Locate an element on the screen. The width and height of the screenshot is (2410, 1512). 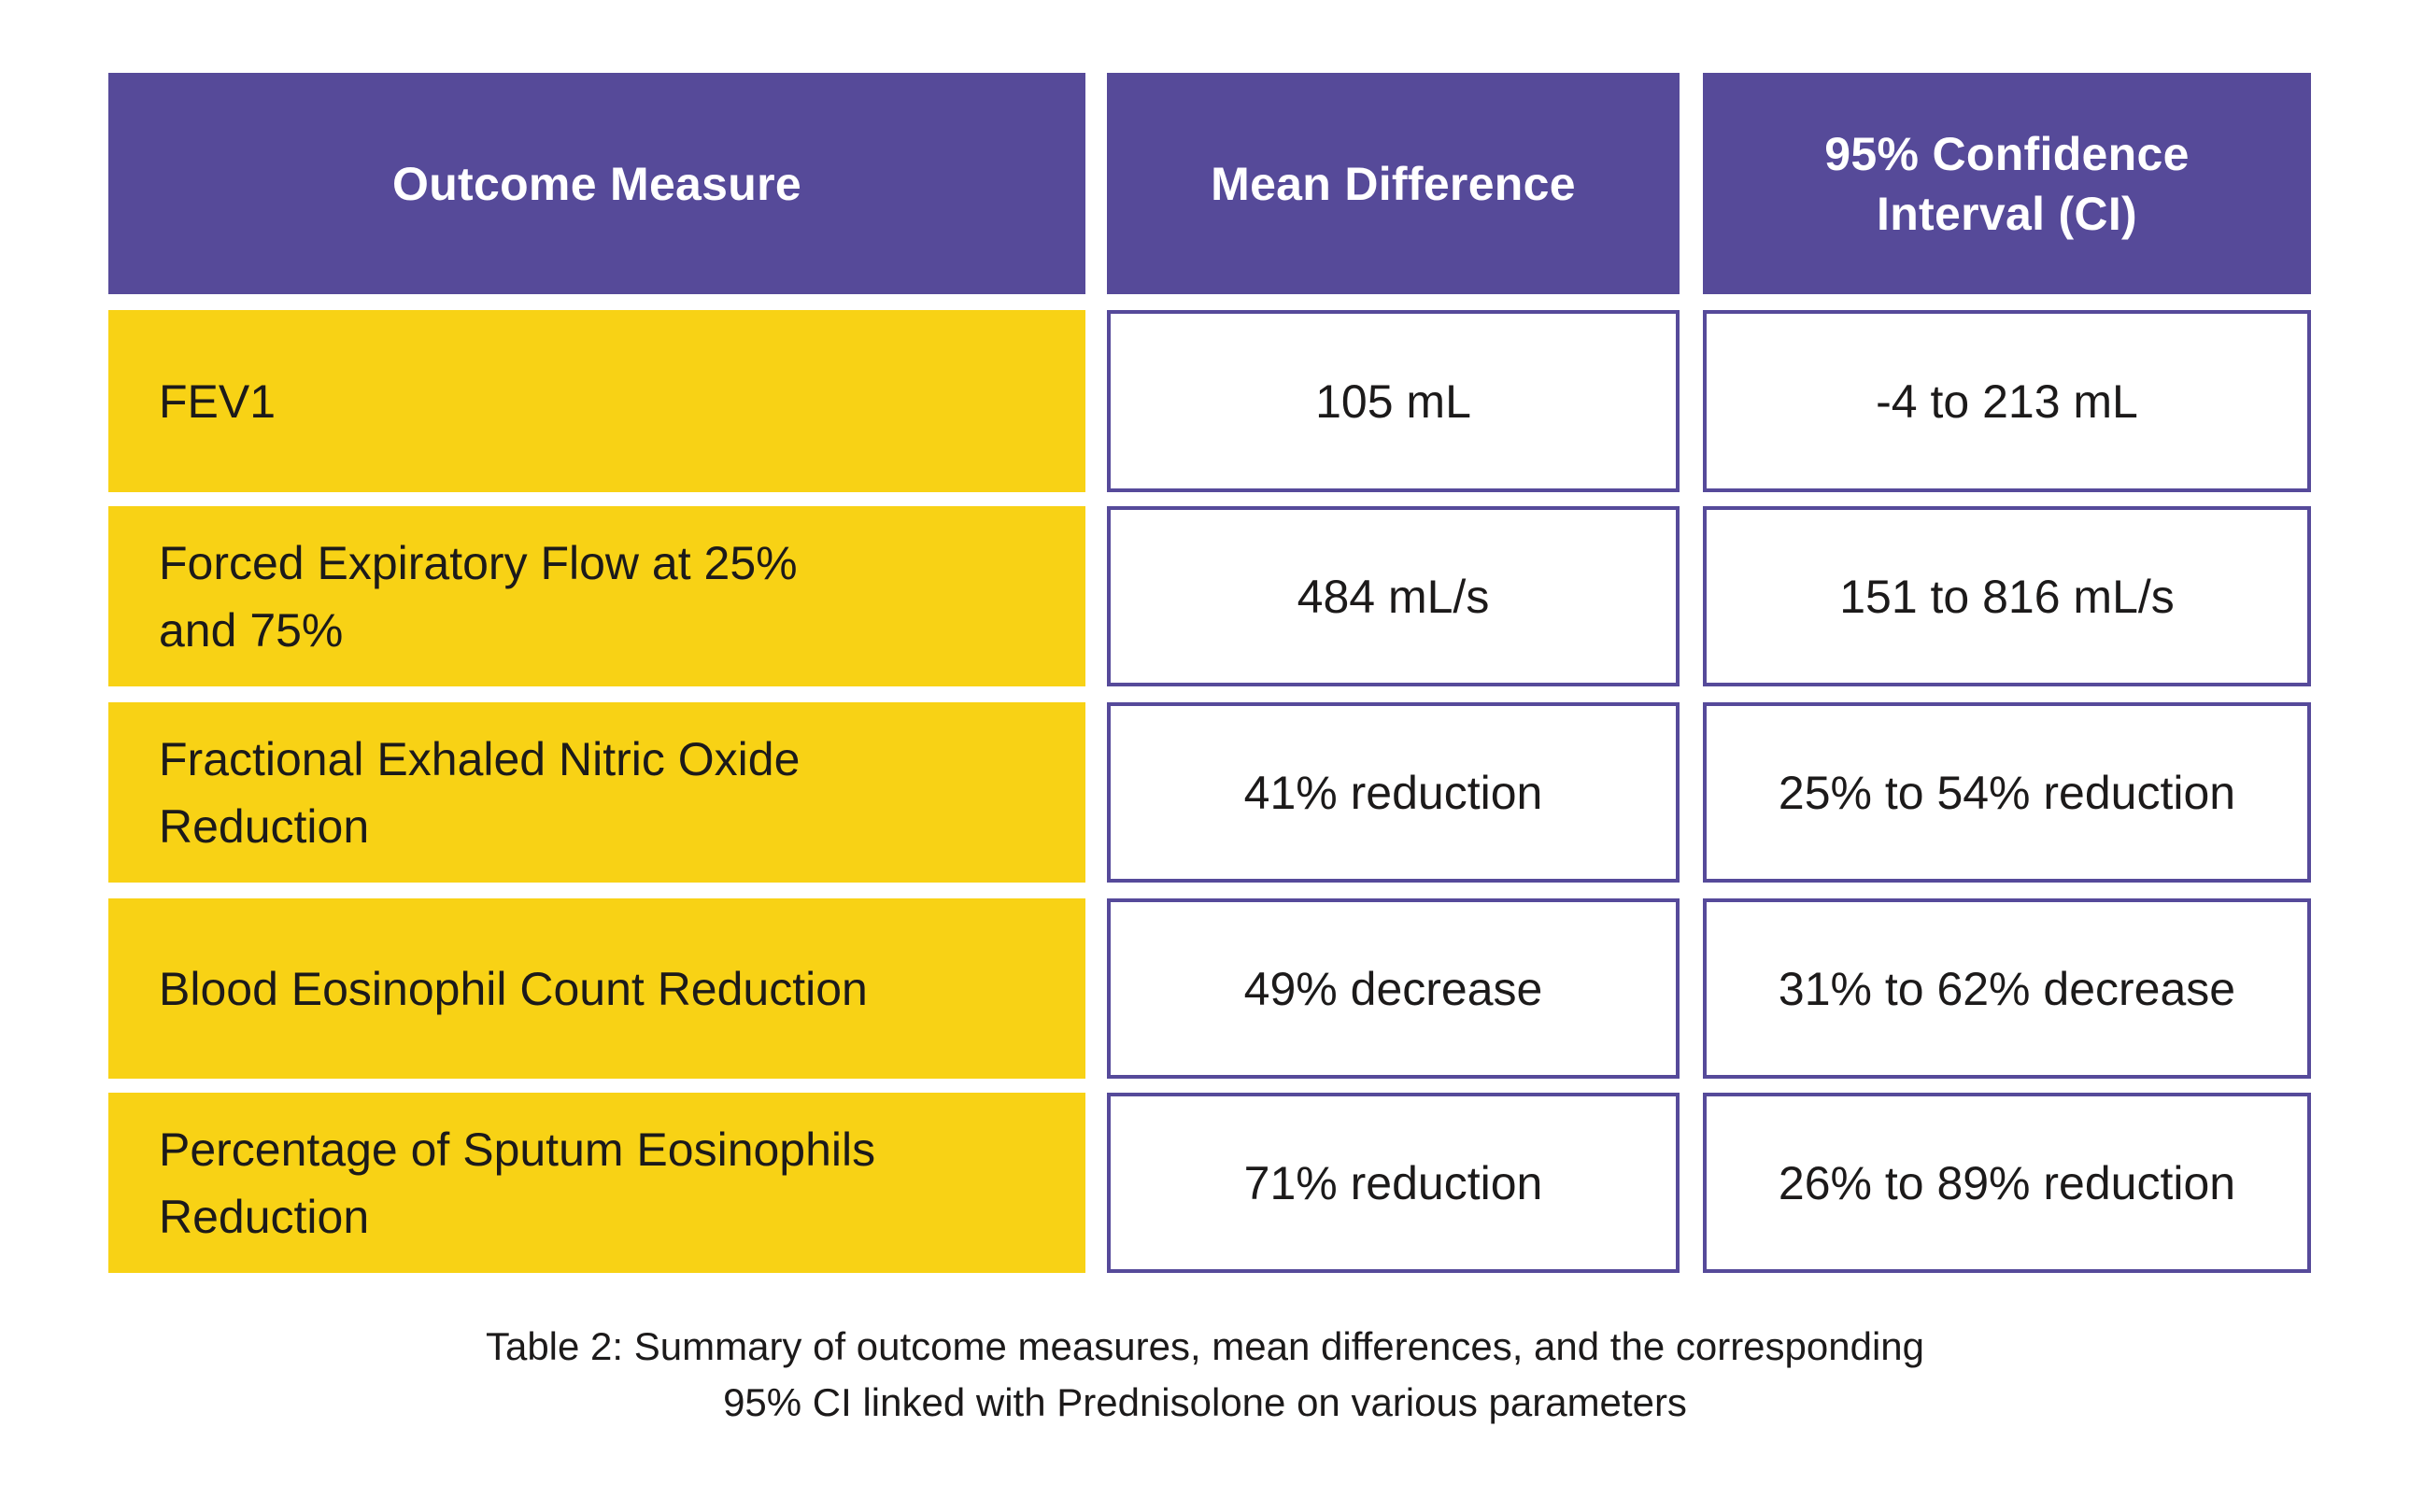
table-row-ci: 25% to 54% reduction is located at coordinates (2007, 792).